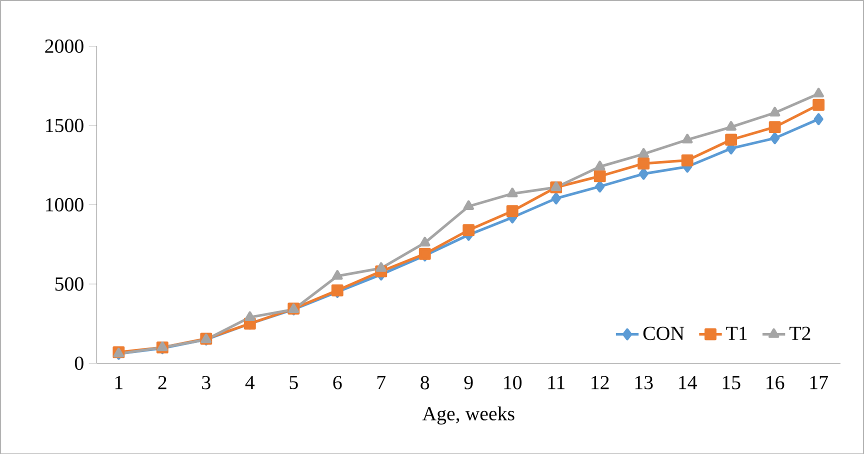 The image size is (864, 454). What do you see at coordinates (65, 205) in the screenshot?
I see `y-tick-label: 1000` at bounding box center [65, 205].